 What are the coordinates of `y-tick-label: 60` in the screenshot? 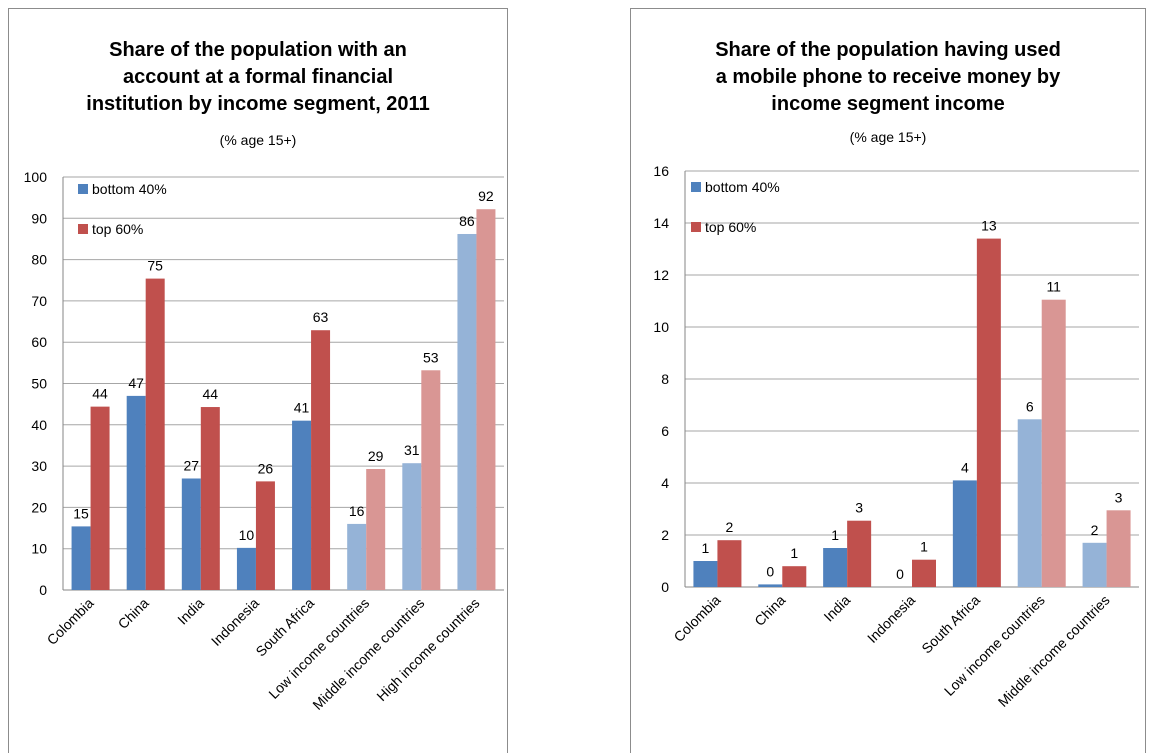 It's located at (39, 342).